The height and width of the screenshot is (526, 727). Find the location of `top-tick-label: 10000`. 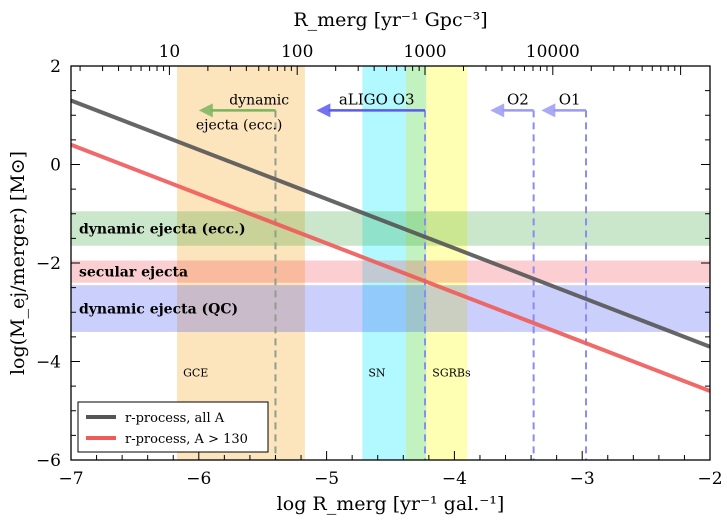

top-tick-label: 10000 is located at coordinates (553, 52).